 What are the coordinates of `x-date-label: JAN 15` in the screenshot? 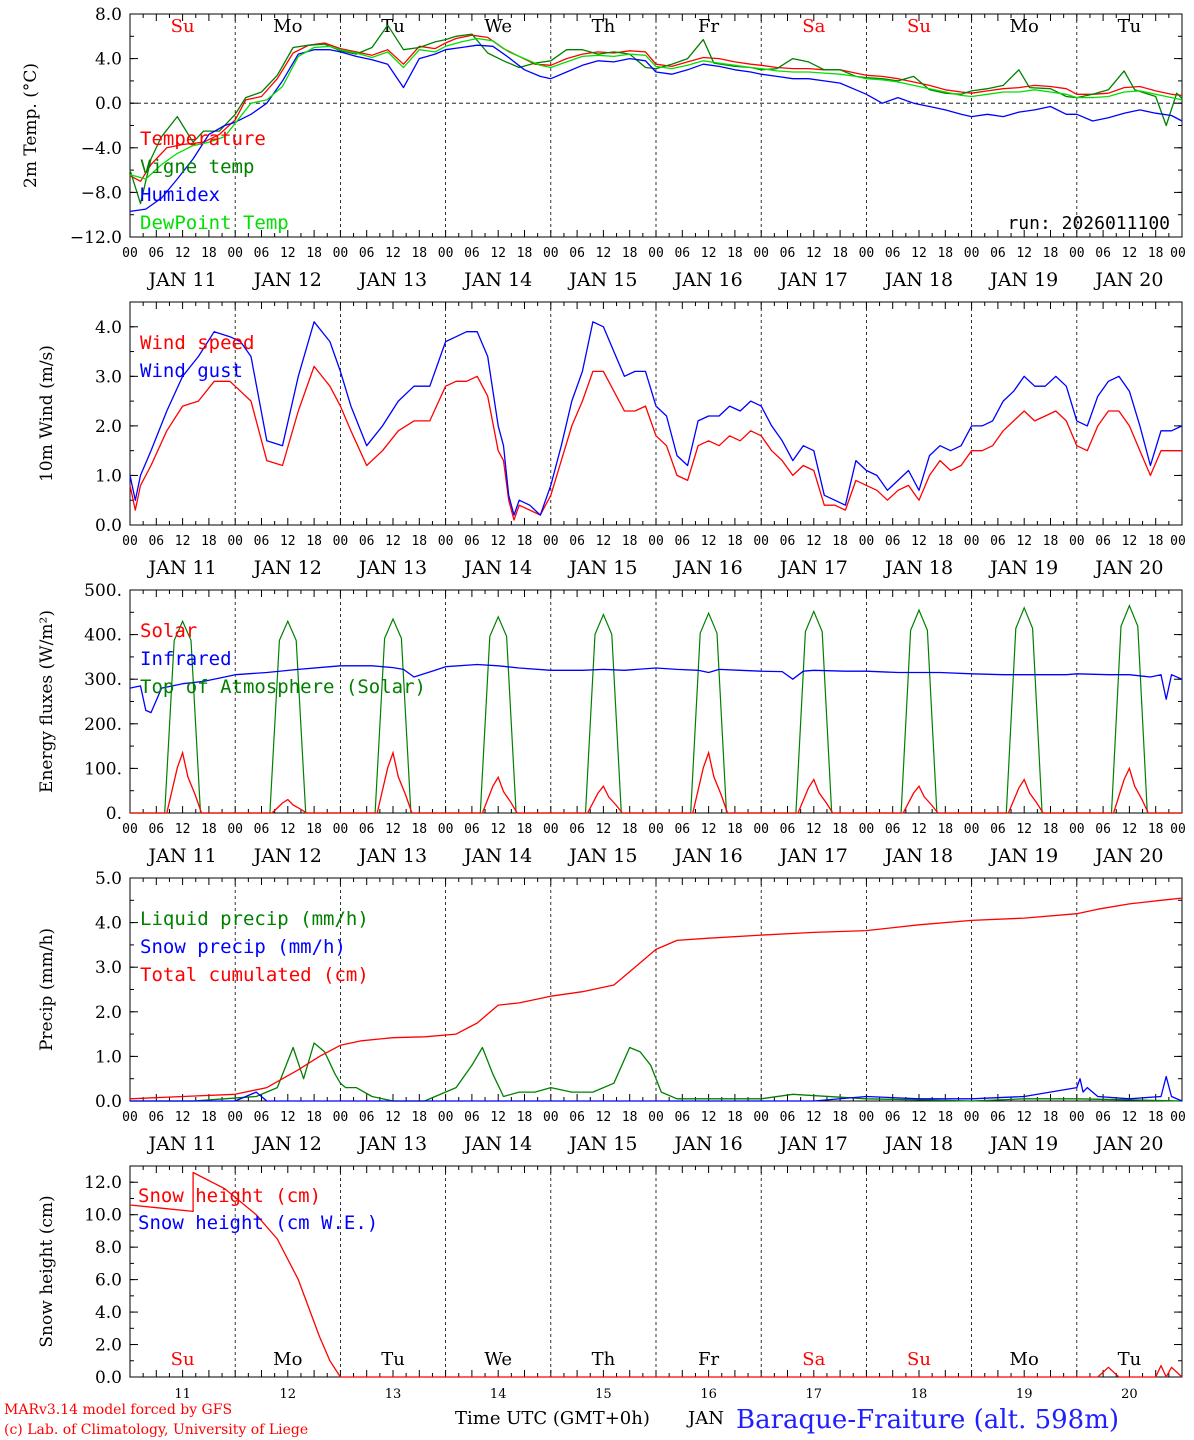 It's located at (602, 856).